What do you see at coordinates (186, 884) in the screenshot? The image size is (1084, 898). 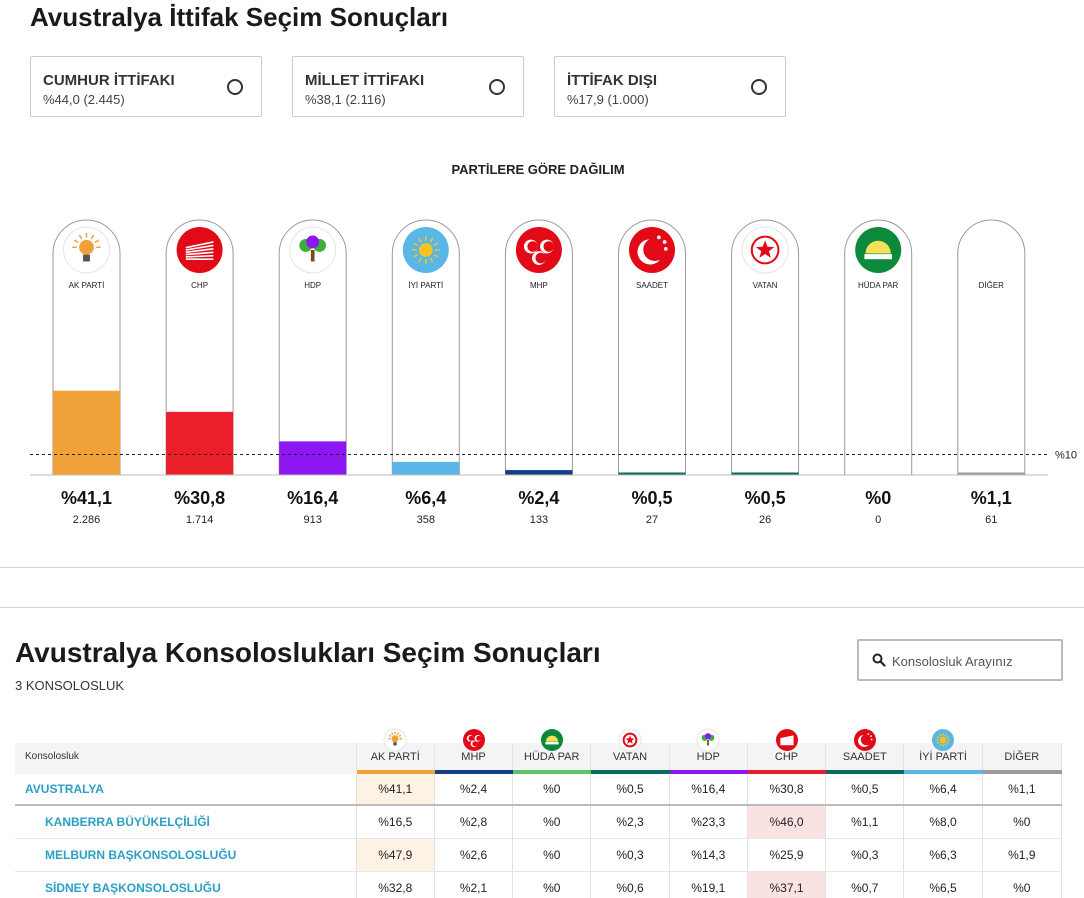 I see `consulate-name-link: SİDNEY BAŞKONSOLOSLUĞU` at bounding box center [186, 884].